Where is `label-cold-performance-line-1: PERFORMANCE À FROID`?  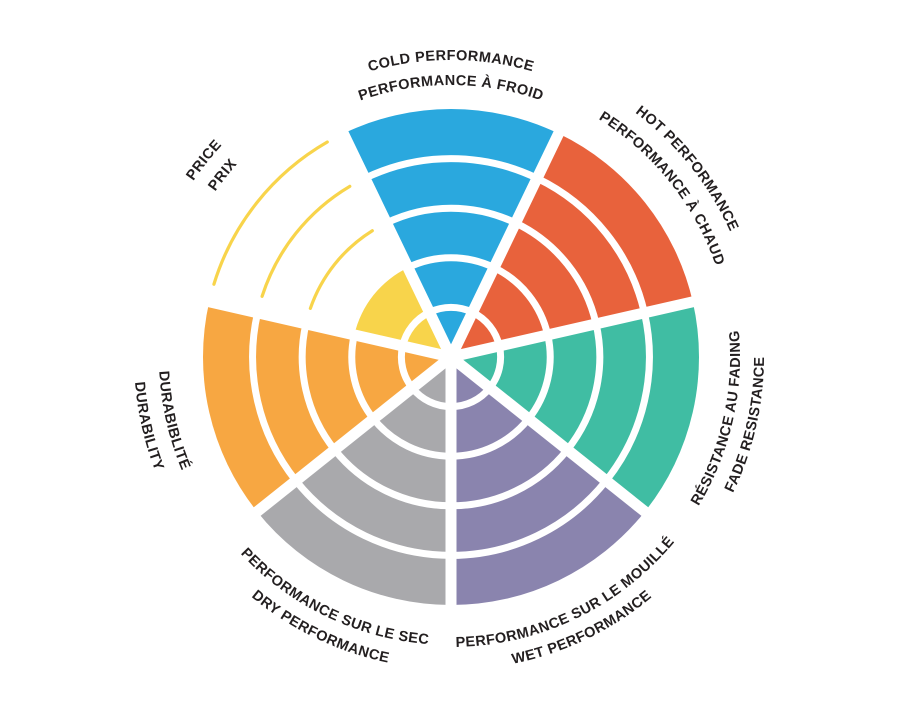 label-cold-performance-line-1: PERFORMANCE À FROID is located at coordinates (450, 88).